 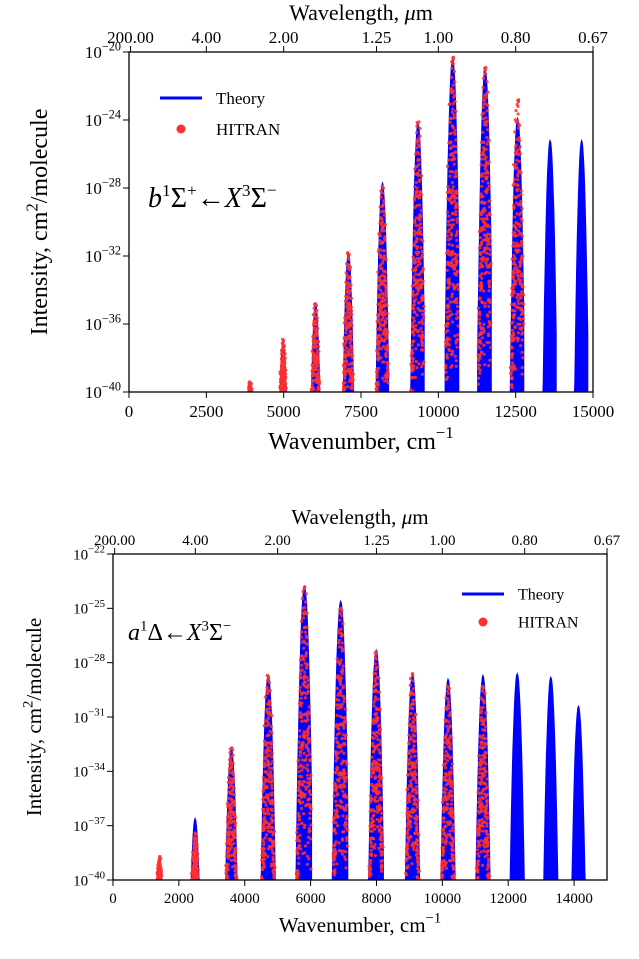 I want to click on y-tick-label: 10−32, so click(x=103, y=254).